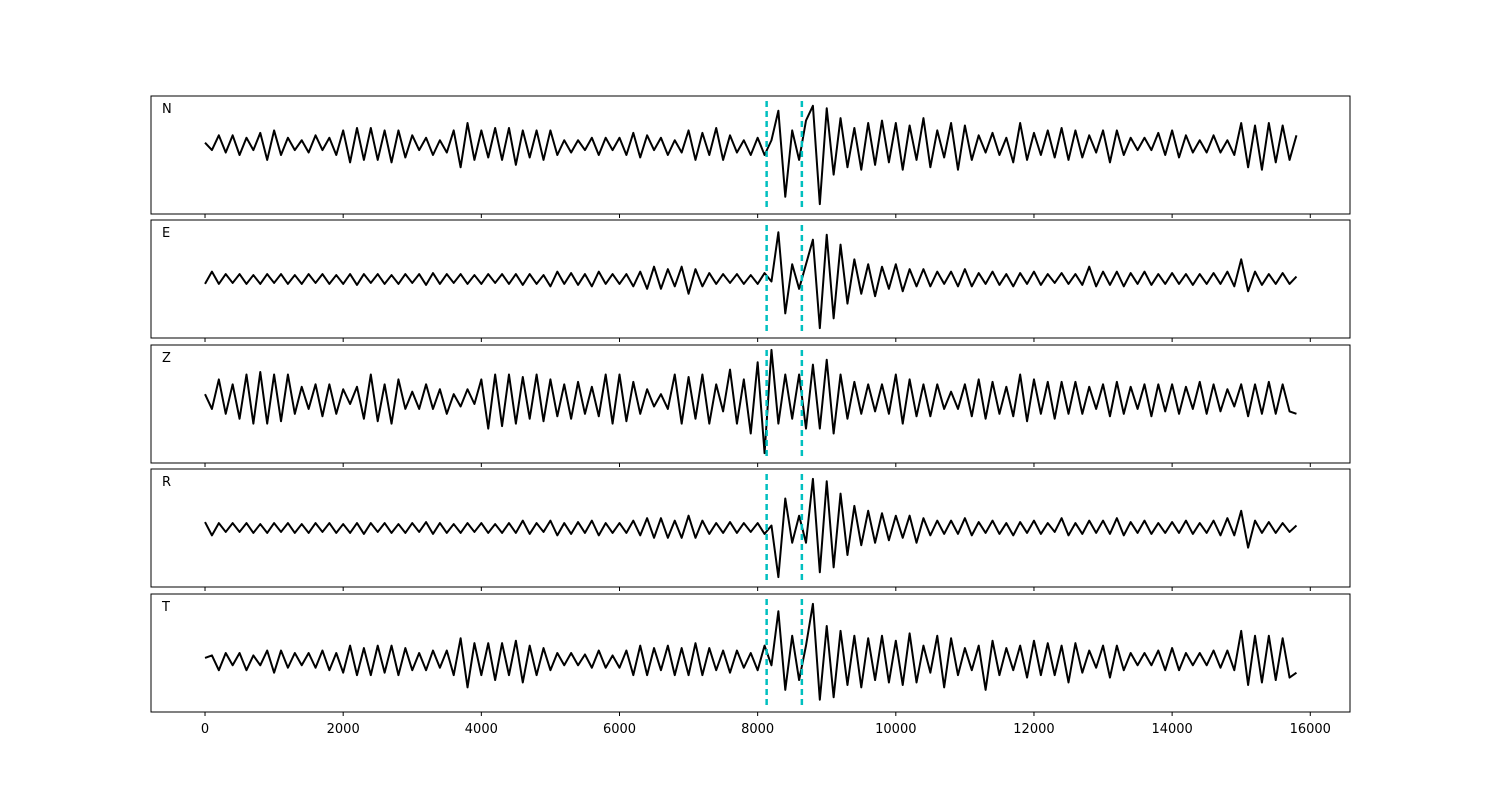 The width and height of the screenshot is (1500, 800). Describe the element at coordinates (167, 109) in the screenshot. I see `panel-label: N` at that location.